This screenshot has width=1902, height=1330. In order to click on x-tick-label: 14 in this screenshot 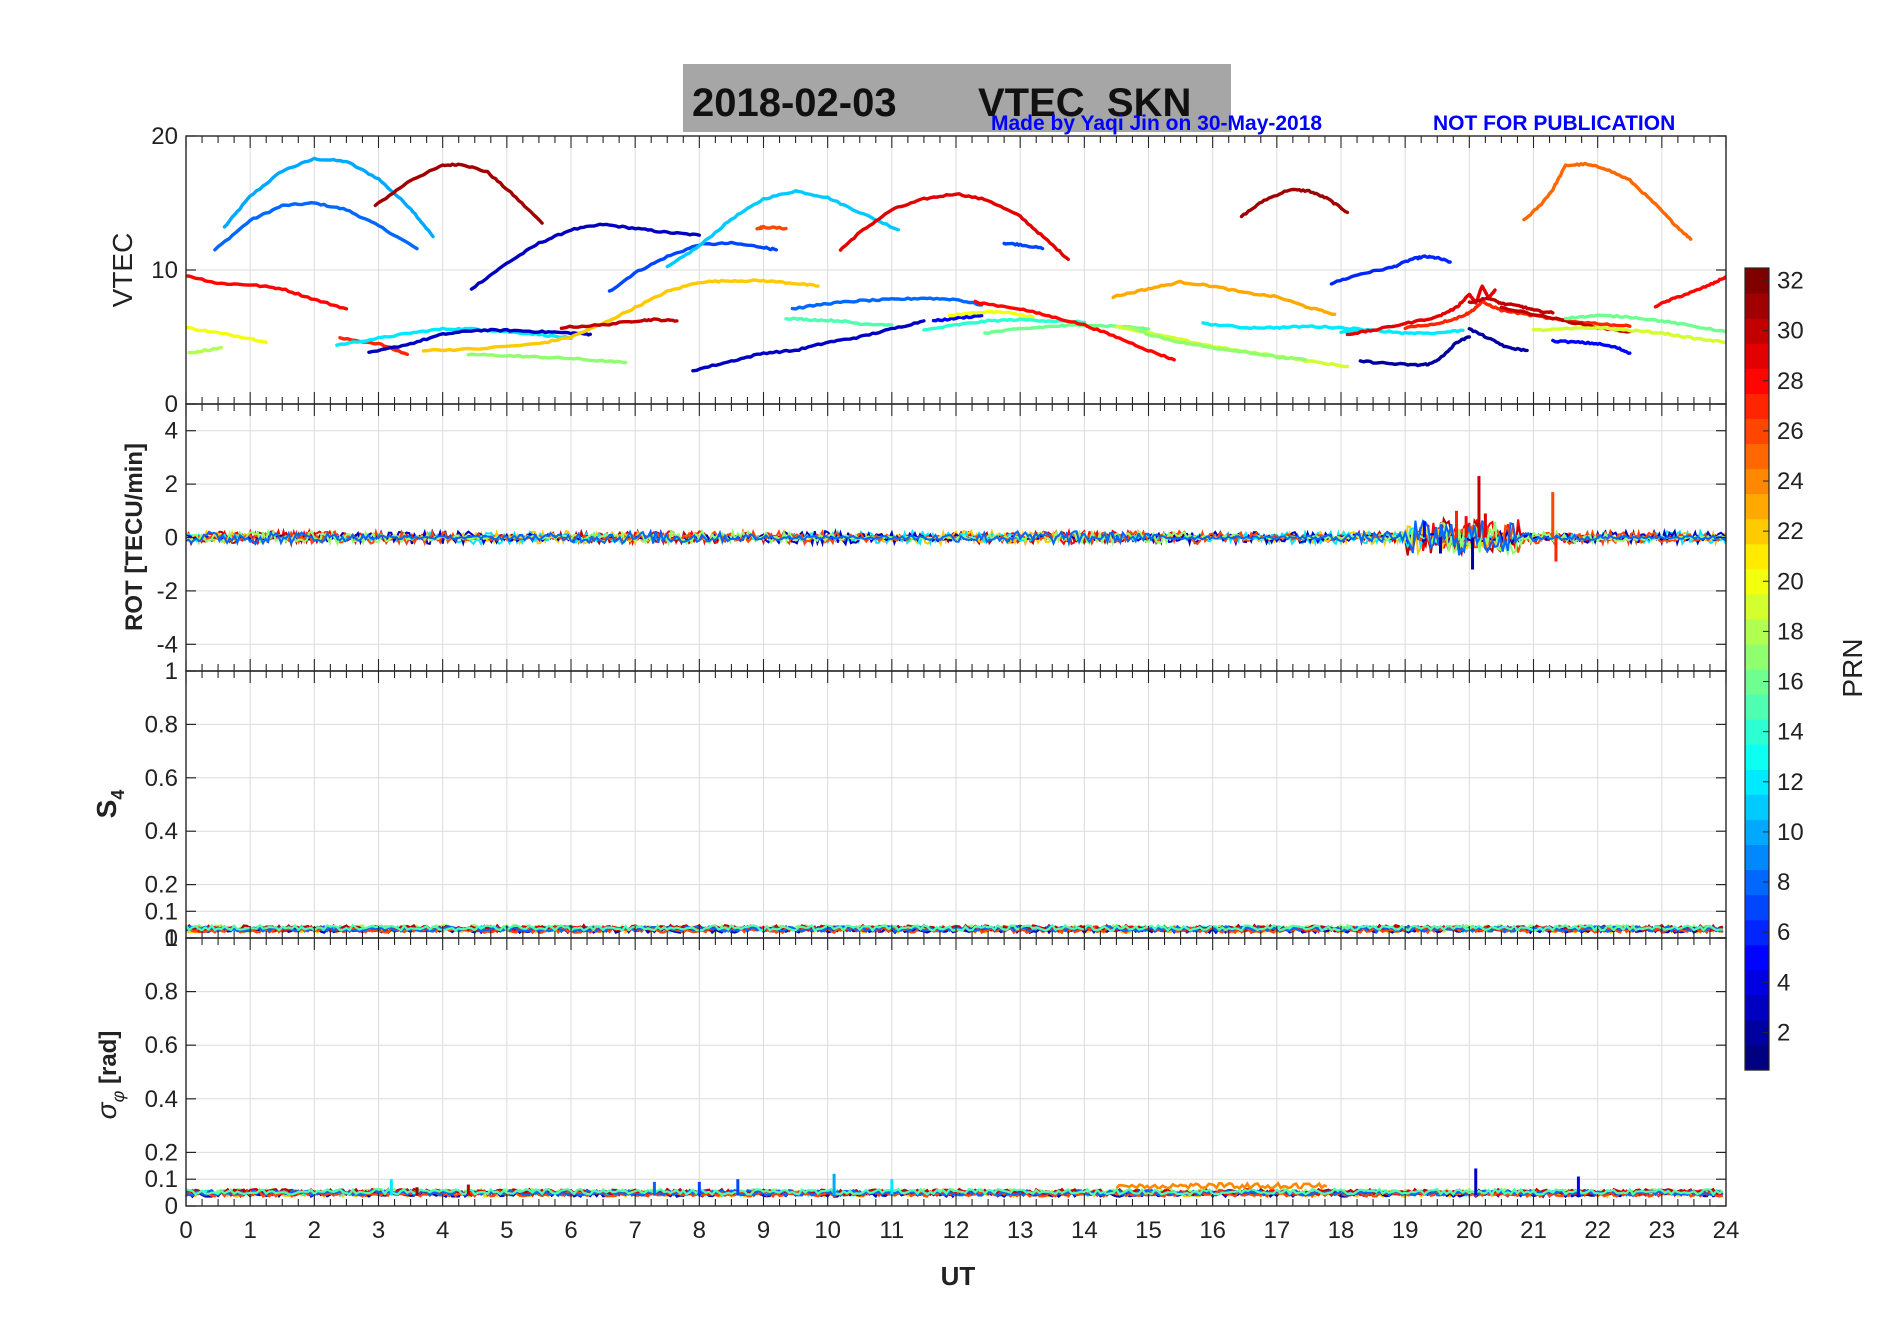, I will do `click(1084, 1230)`.